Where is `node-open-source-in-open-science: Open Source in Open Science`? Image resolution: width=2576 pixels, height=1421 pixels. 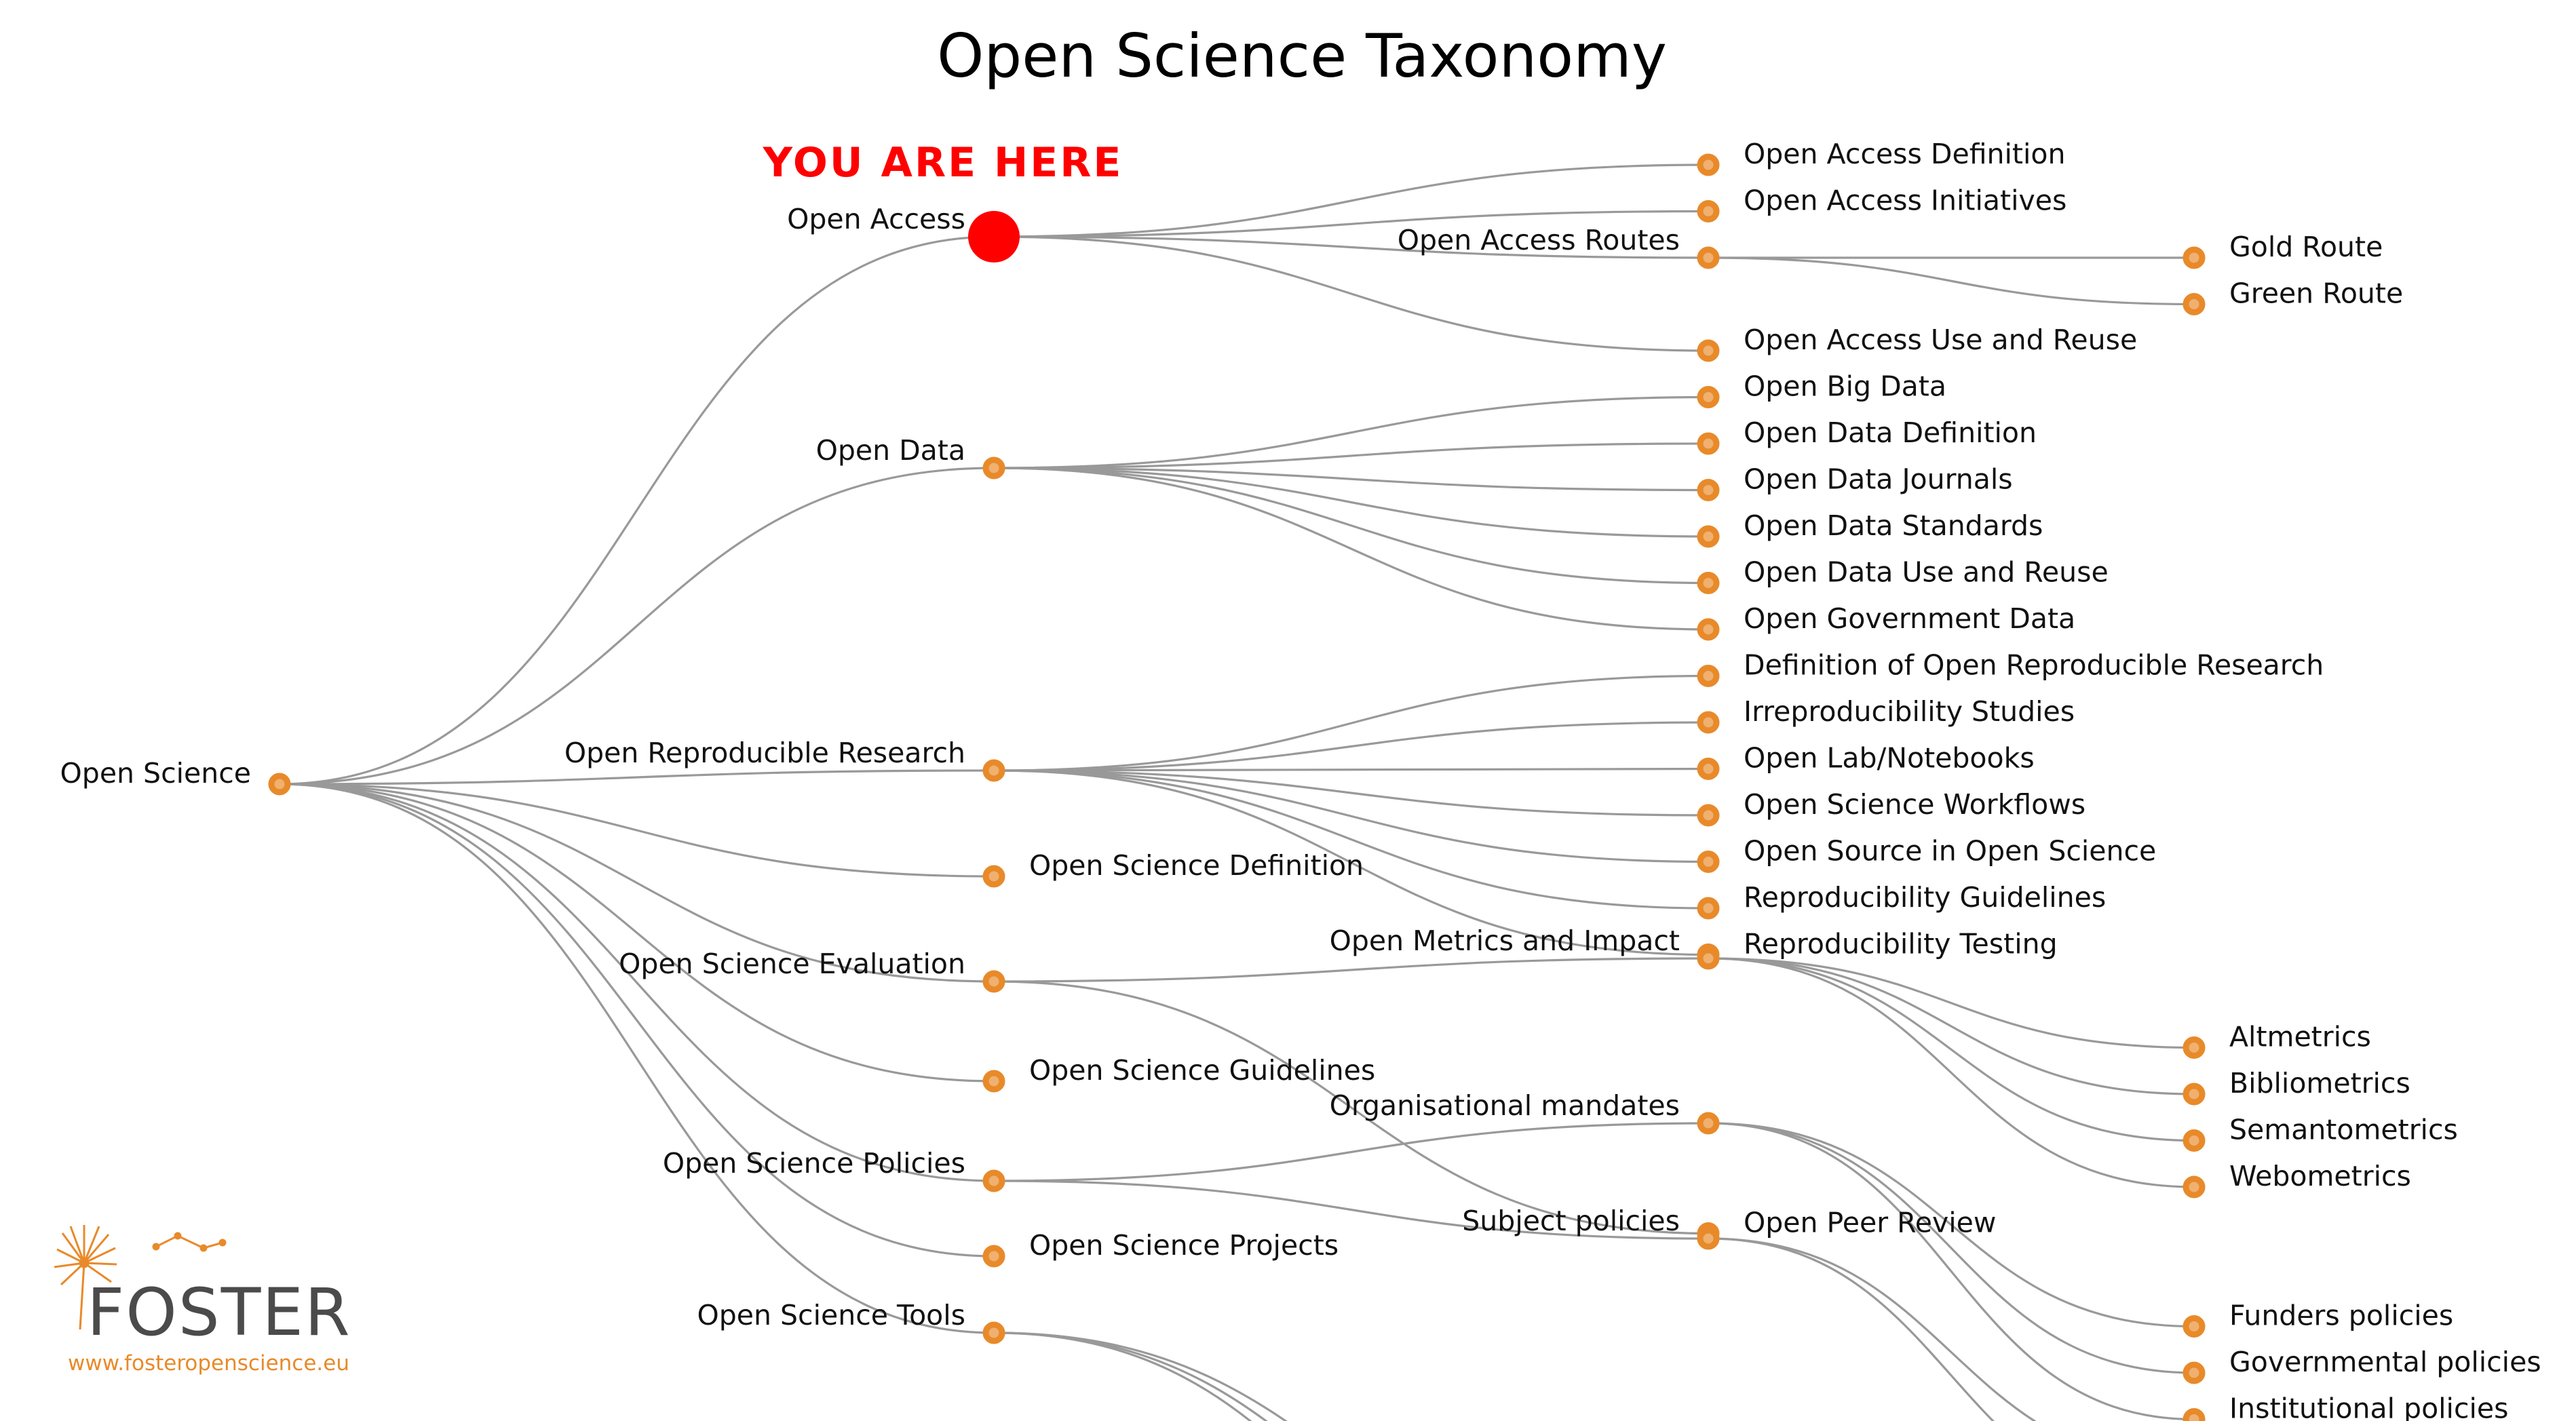 node-open-source-in-open-science: Open Source in Open Science is located at coordinates (1926, 854).